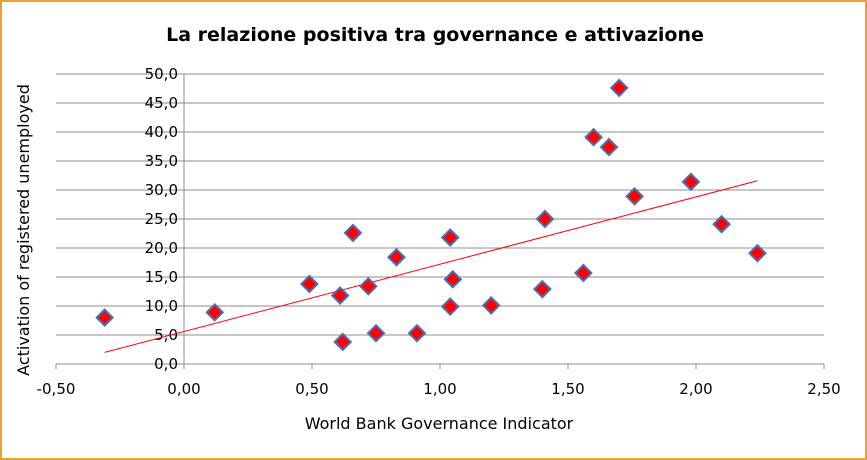 Image resolution: width=867 pixels, height=460 pixels. Describe the element at coordinates (166, 364) in the screenshot. I see `y-tick-label: 0,0` at that location.